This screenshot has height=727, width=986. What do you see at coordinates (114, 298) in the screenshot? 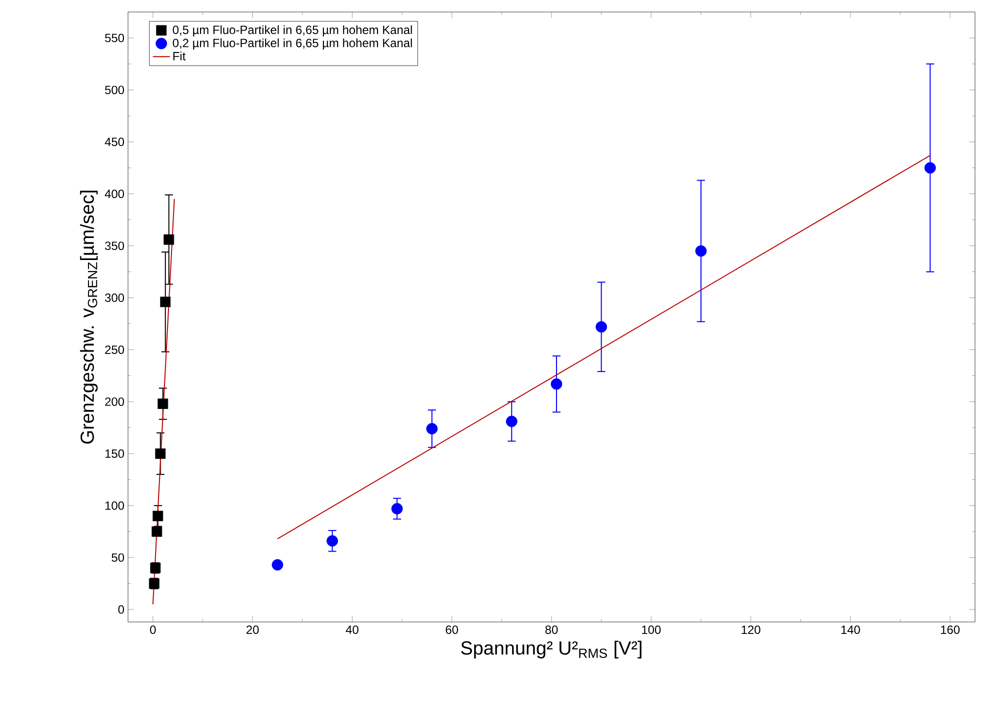
I see `y-tick-label: 300` at bounding box center [114, 298].